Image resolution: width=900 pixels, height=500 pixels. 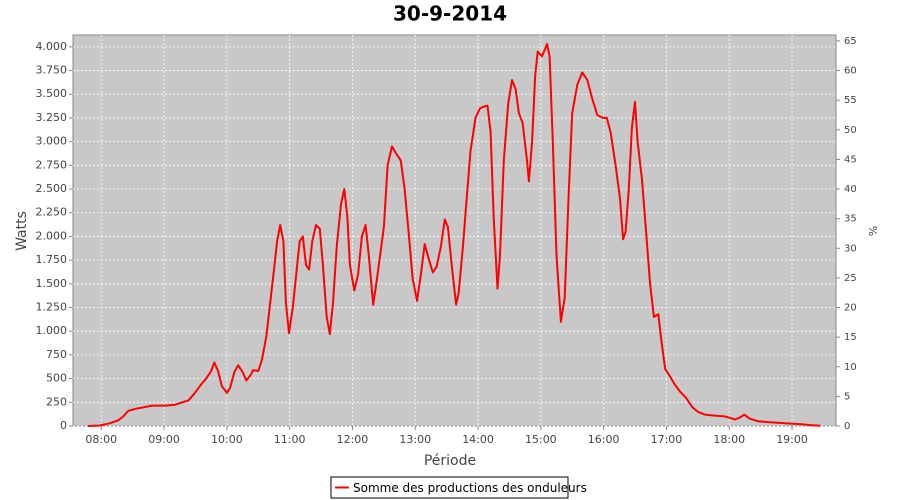 I want to click on y2-tick-label: 30, so click(x=850, y=248).